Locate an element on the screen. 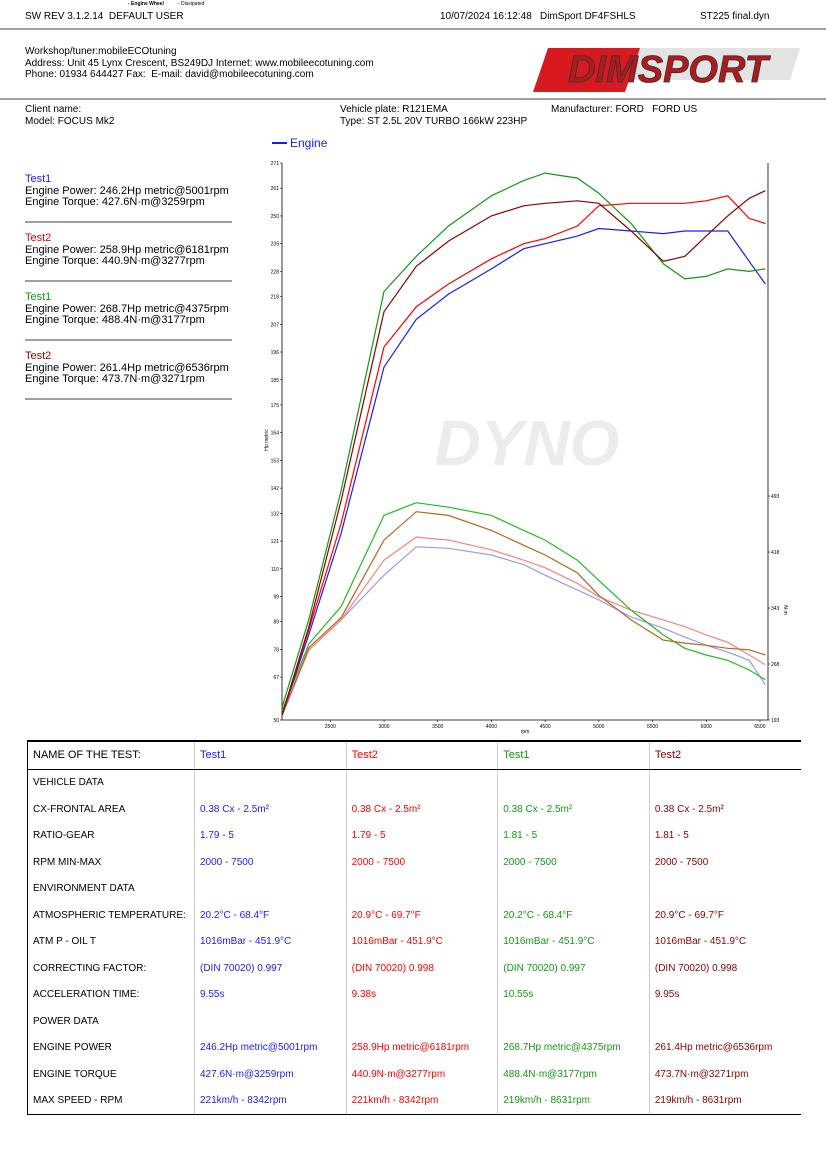 The width and height of the screenshot is (826, 1169). table-row: ACCELERATION TIME: 9.55s 9.38s 10.55s 9.95s is located at coordinates (414, 994).